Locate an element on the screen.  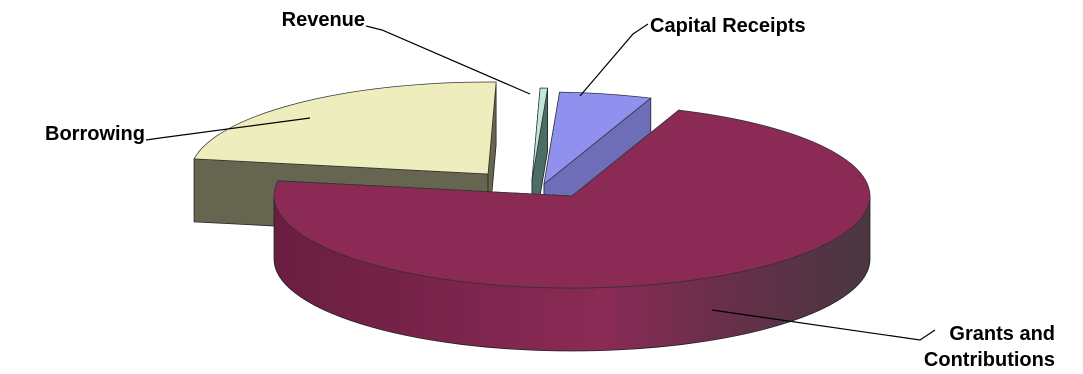
leader-line-revenue is located at coordinates (448, 60).